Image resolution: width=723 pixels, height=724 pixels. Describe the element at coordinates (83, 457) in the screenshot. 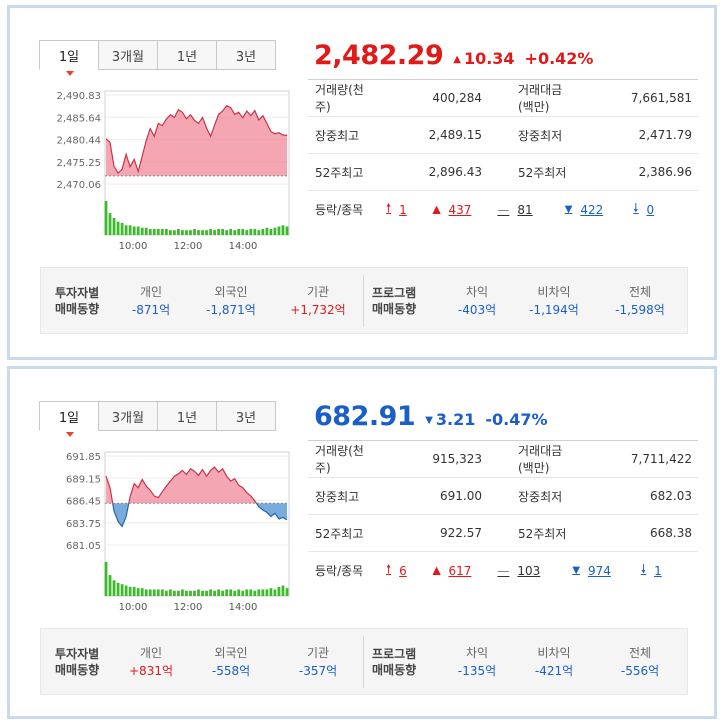

I see `y-tick-label: 691.85` at that location.